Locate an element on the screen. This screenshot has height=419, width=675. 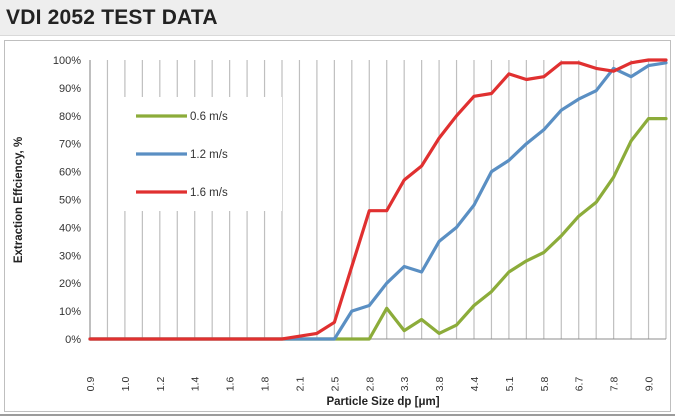
x-tick-label: 0.9 is located at coordinates (91, 384).